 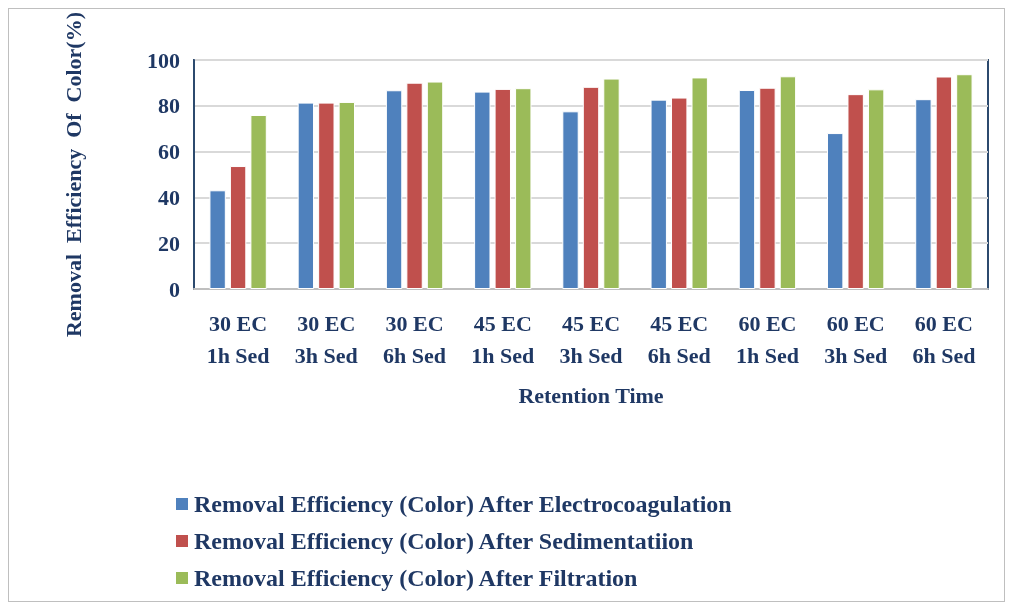 What do you see at coordinates (326, 339) in the screenshot?
I see `x-tick-label: 30 EC 3h Sed` at bounding box center [326, 339].